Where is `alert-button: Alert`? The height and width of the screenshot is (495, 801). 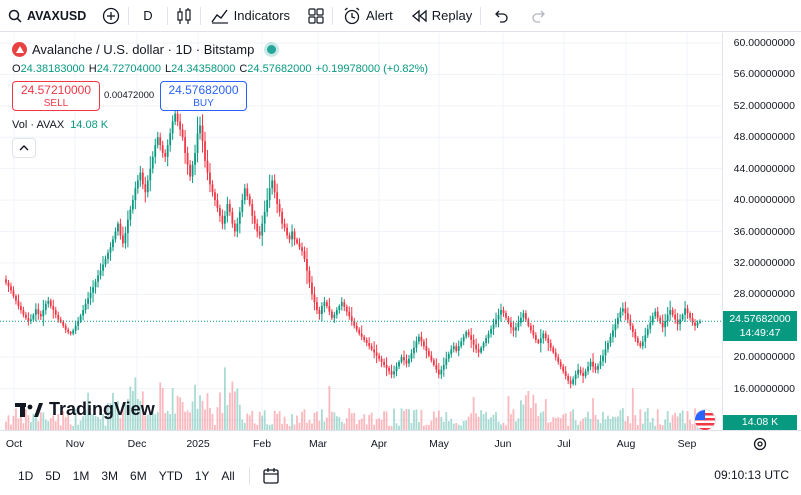 alert-button: Alert is located at coordinates (368, 16).